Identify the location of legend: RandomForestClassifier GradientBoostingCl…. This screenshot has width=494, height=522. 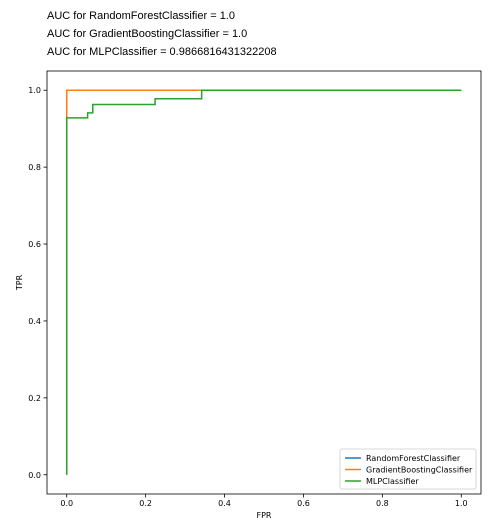
(408, 469).